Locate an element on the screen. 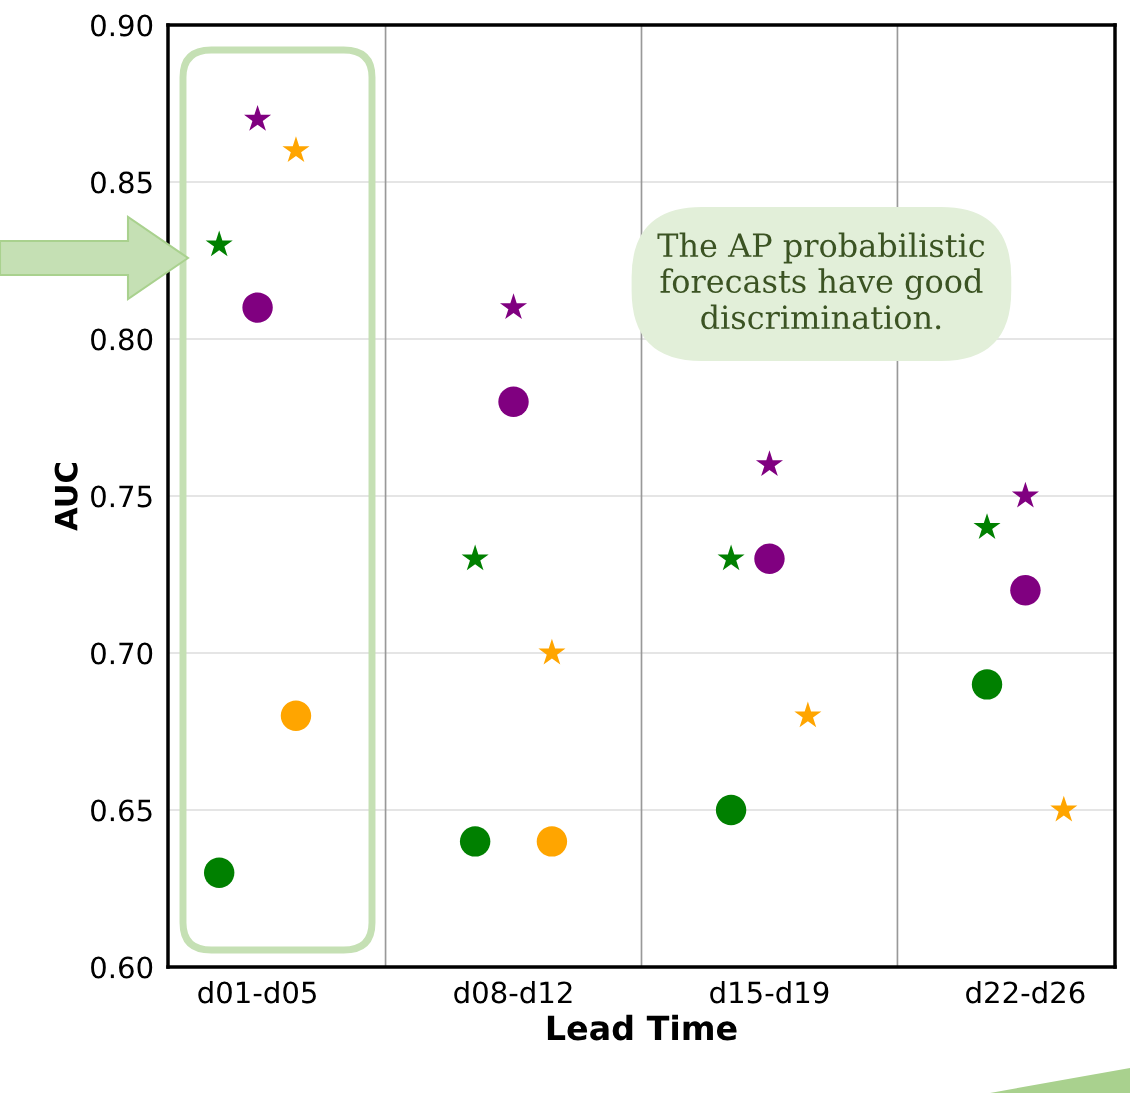  y-axis-title: AUC is located at coordinates (66, 496).